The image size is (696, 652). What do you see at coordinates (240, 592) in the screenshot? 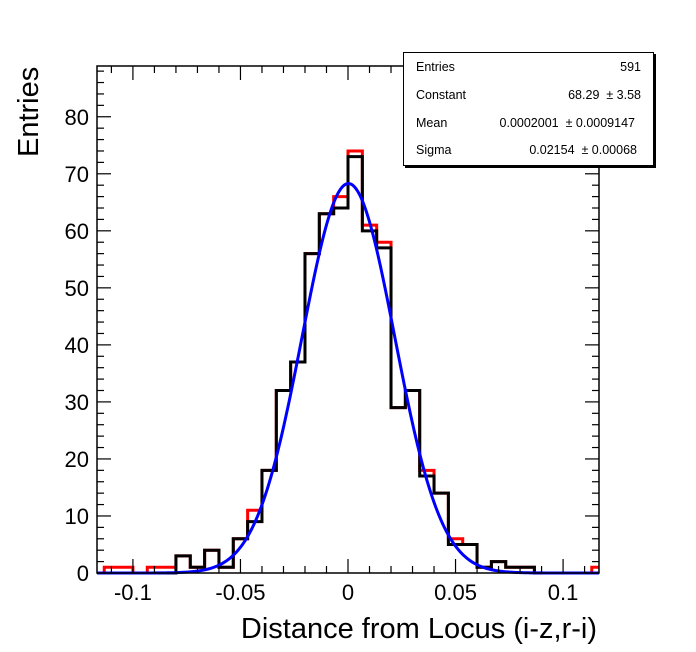
I see `x-tick-label: -0.05` at bounding box center [240, 592].